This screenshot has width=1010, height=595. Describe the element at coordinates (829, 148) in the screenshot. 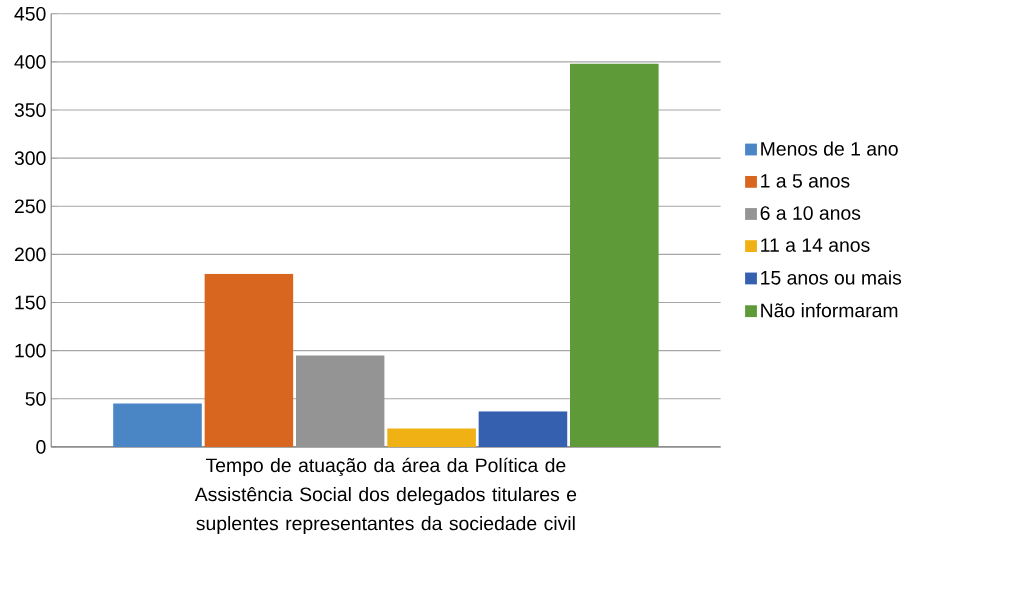

I see `legend-label: Menos de 1 ano` at that location.